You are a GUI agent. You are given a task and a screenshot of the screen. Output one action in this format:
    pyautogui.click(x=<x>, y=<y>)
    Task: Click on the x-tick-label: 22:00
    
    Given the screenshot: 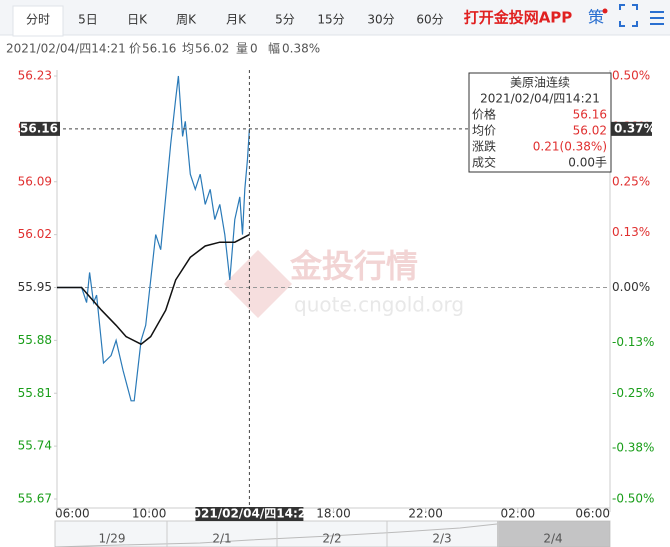 What is the action you would take?
    pyautogui.click(x=425, y=514)
    